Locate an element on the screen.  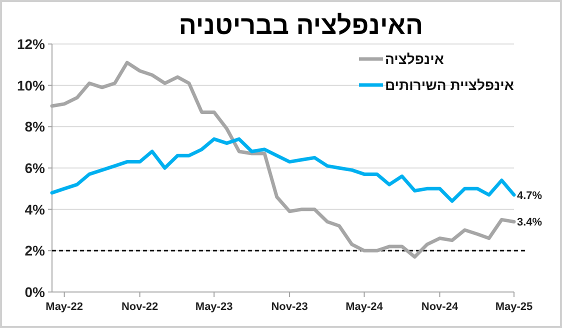
legend-label: אינפלציה is located at coordinates (414, 59).